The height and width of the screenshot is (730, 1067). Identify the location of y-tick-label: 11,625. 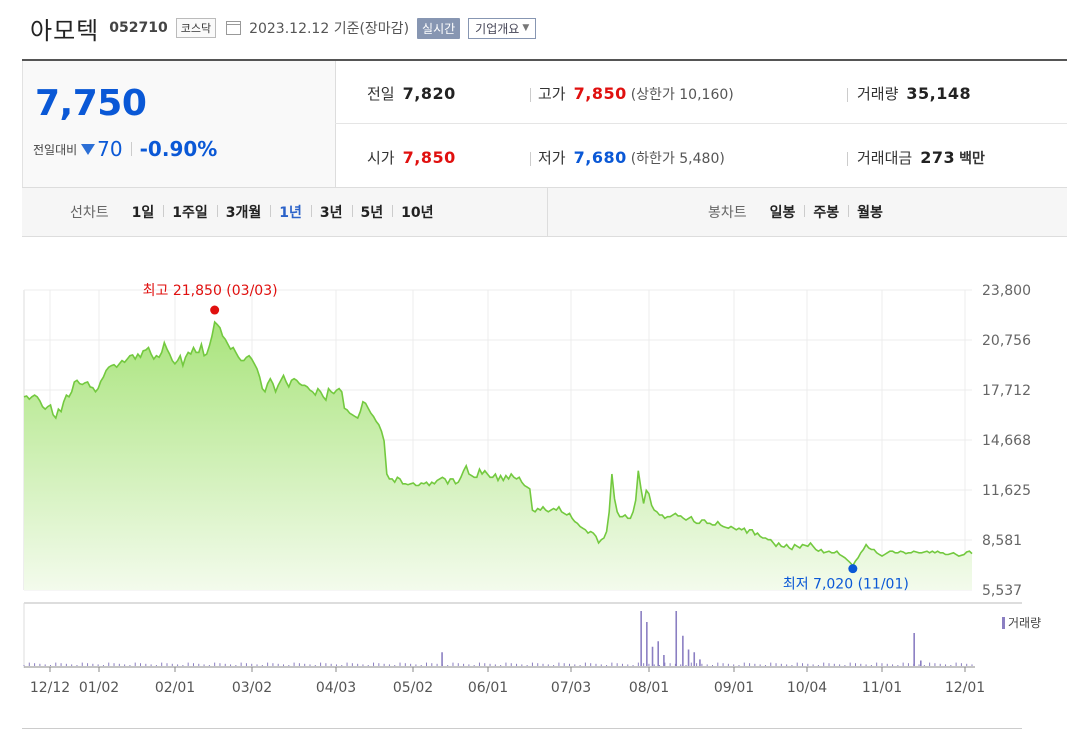
(1006, 491).